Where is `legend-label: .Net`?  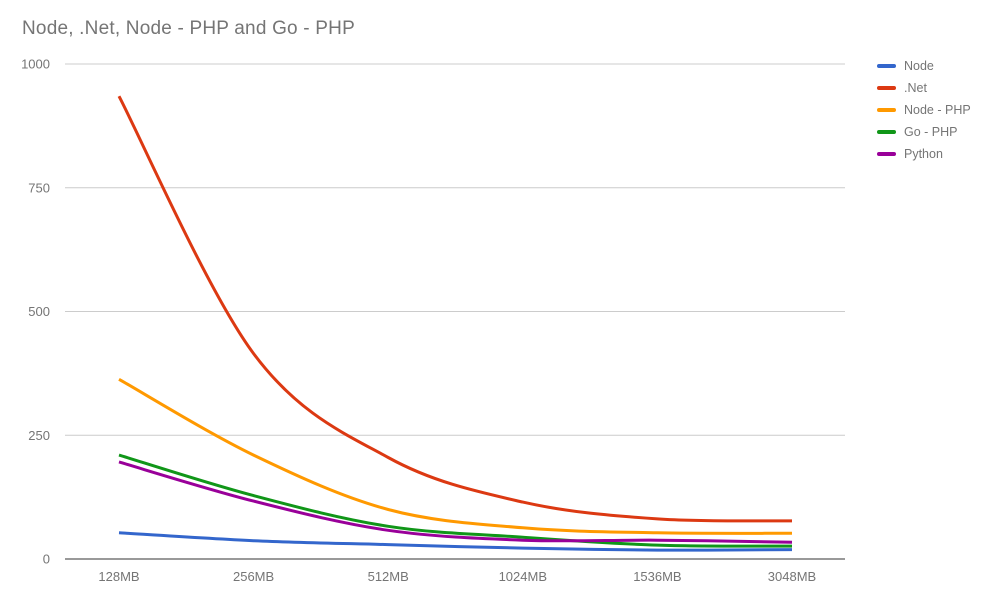 legend-label: .Net is located at coordinates (915, 87).